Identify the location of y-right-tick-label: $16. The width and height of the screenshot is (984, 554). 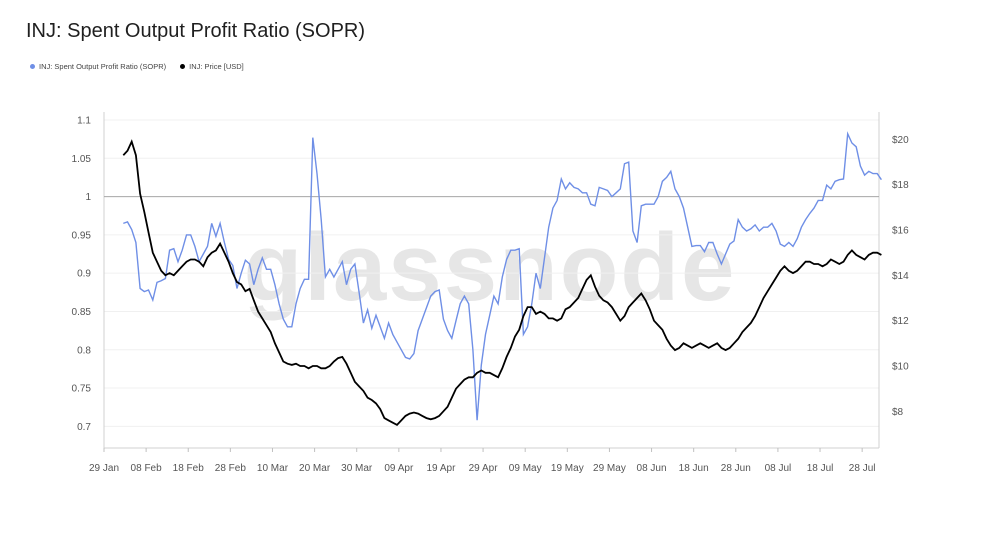
(900, 231).